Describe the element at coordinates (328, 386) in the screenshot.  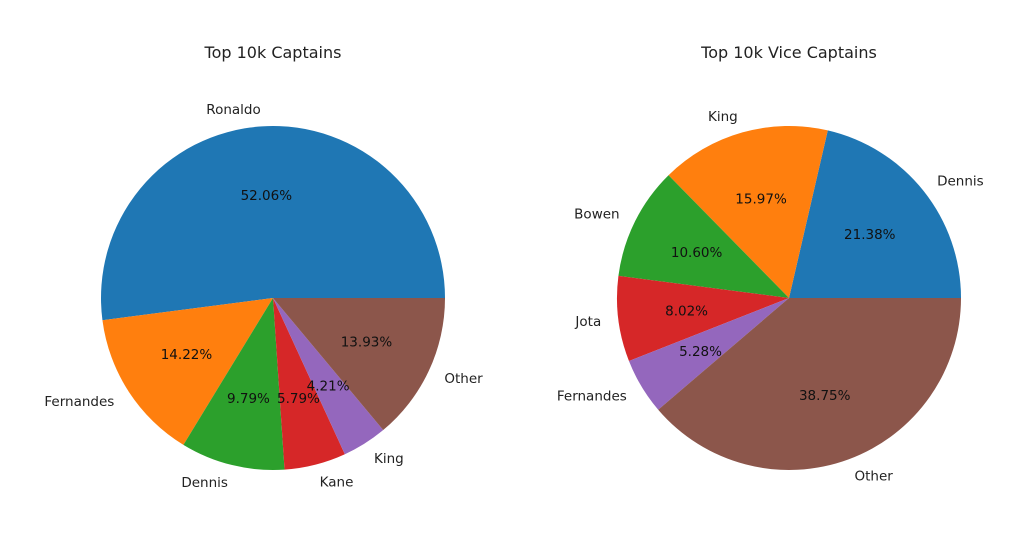
I see `captains-pct-label-king: 4.21%` at that location.